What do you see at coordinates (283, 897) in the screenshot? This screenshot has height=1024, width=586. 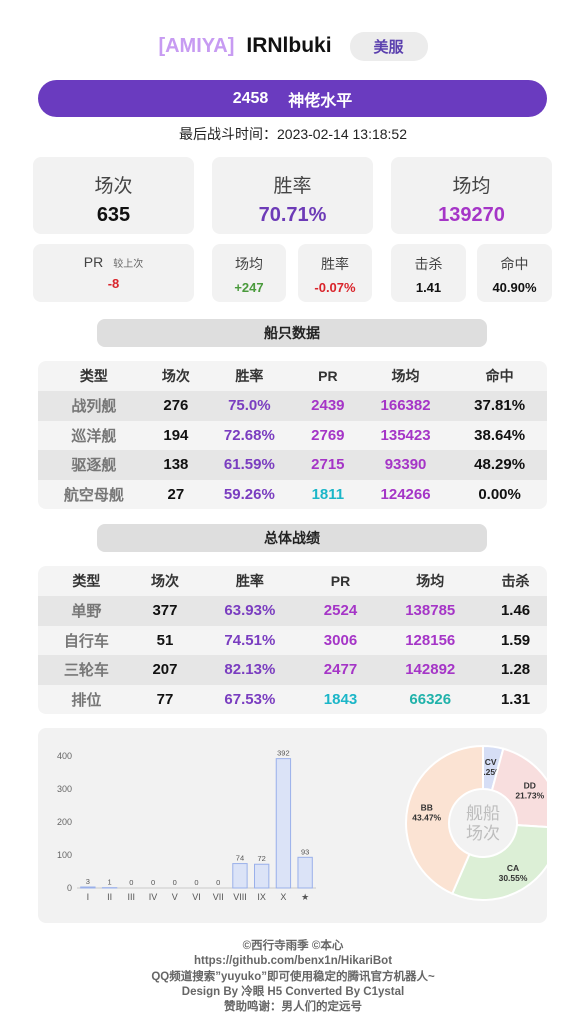 I see `x-tick-label: X` at bounding box center [283, 897].